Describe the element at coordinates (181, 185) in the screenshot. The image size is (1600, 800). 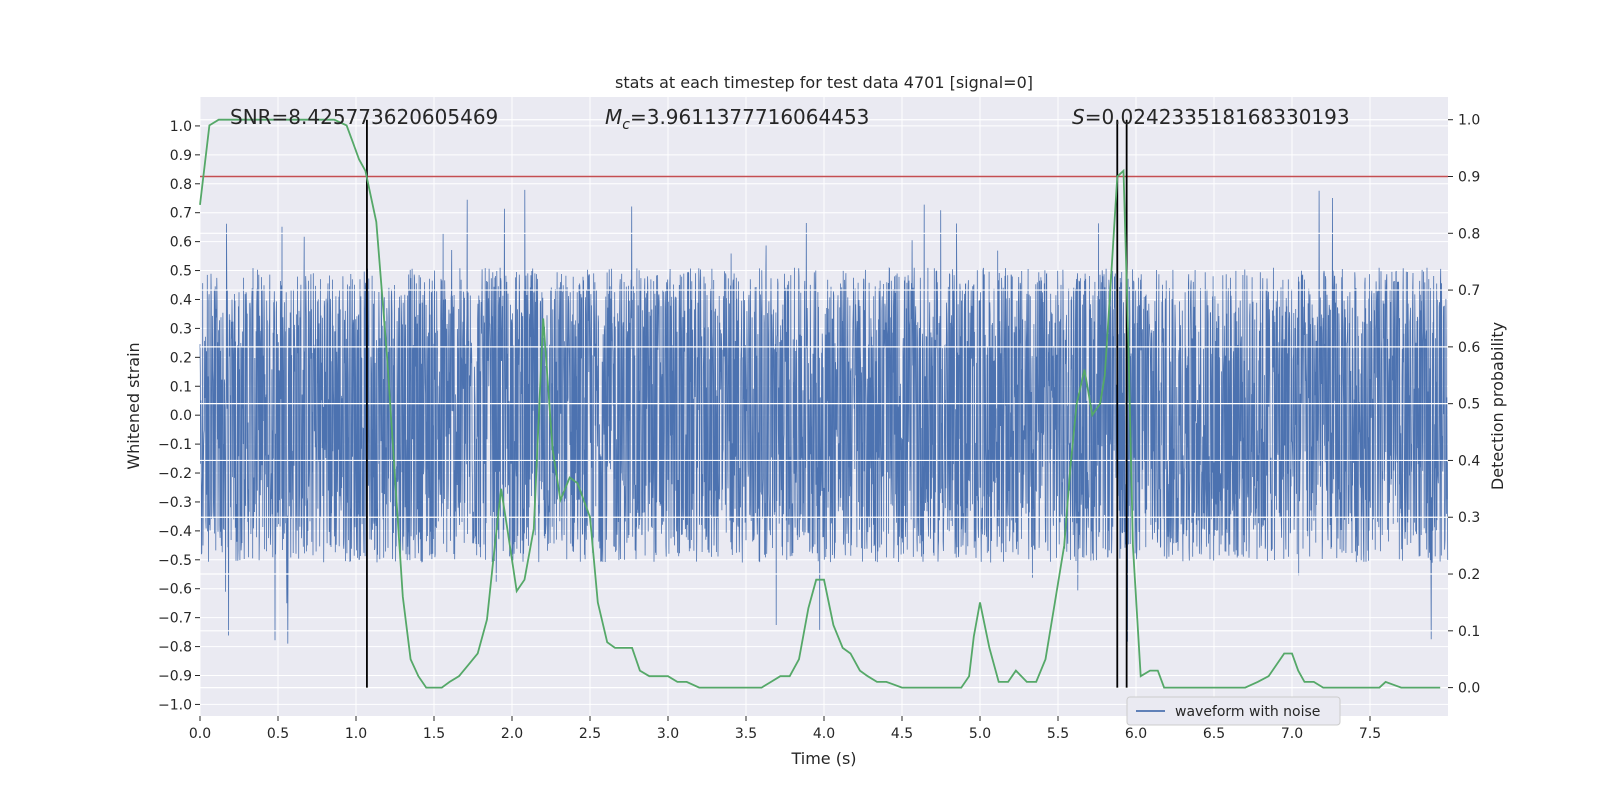
I see `y-tick-label: 0.8` at that location.